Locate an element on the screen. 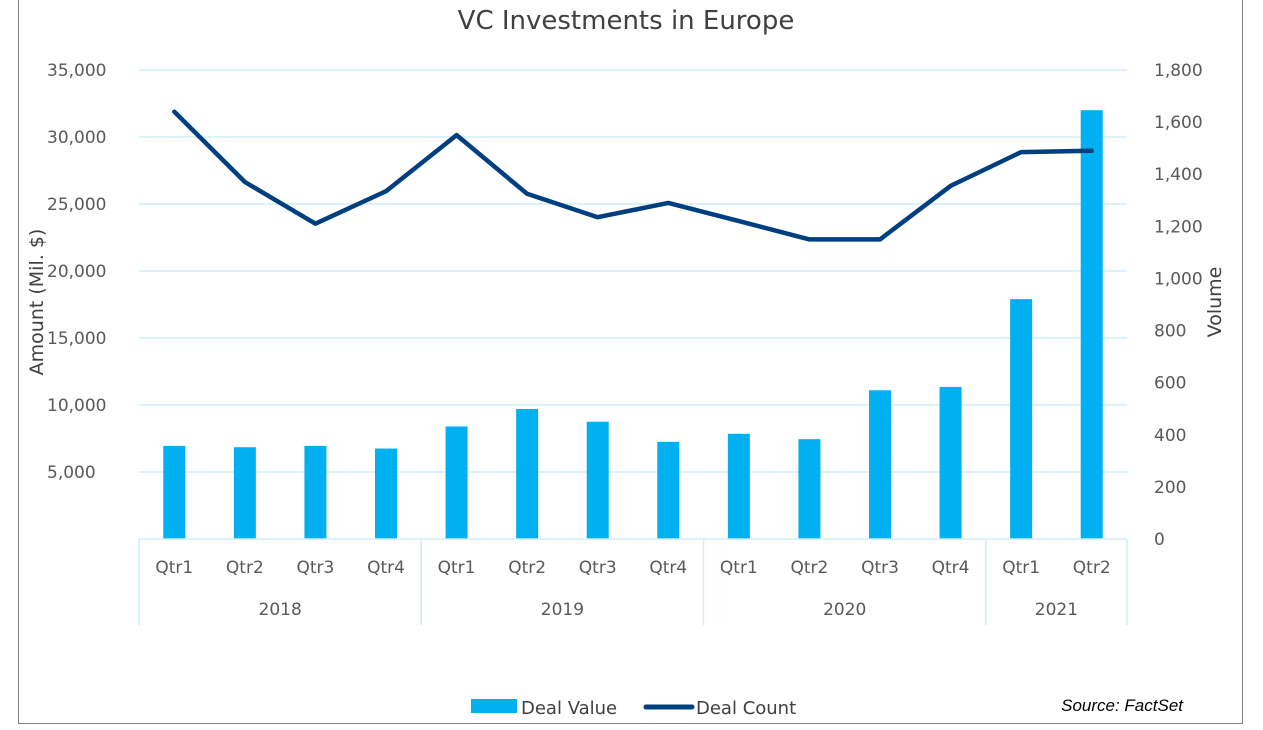 The width and height of the screenshot is (1263, 730). right-axis-label: Volume is located at coordinates (1215, 302).